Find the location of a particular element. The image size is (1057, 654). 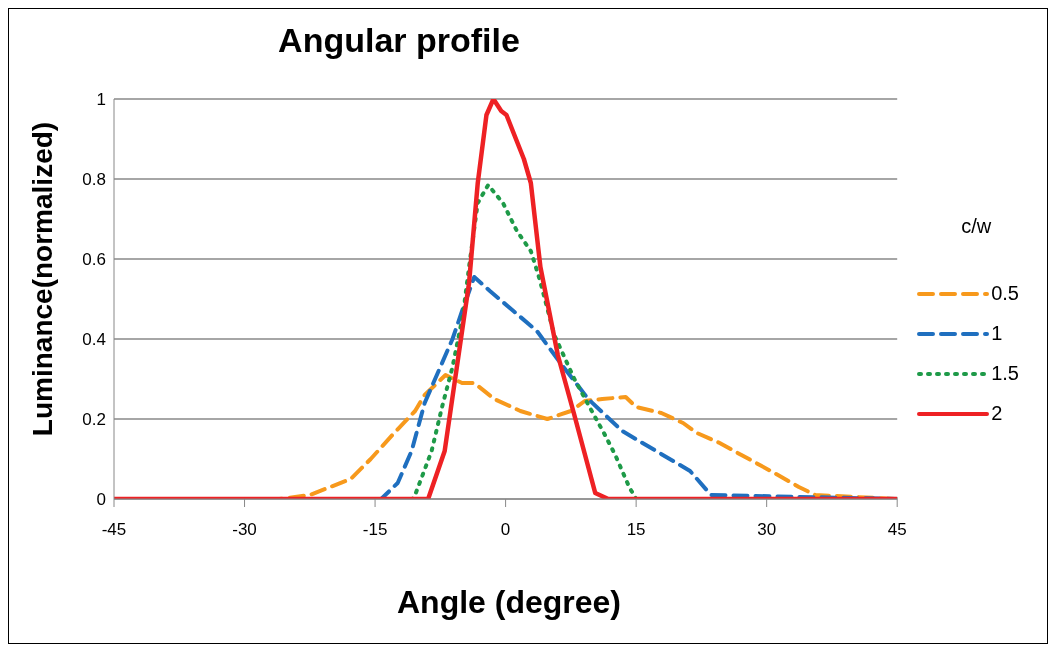

legend-label: 2 is located at coordinates (997, 413).